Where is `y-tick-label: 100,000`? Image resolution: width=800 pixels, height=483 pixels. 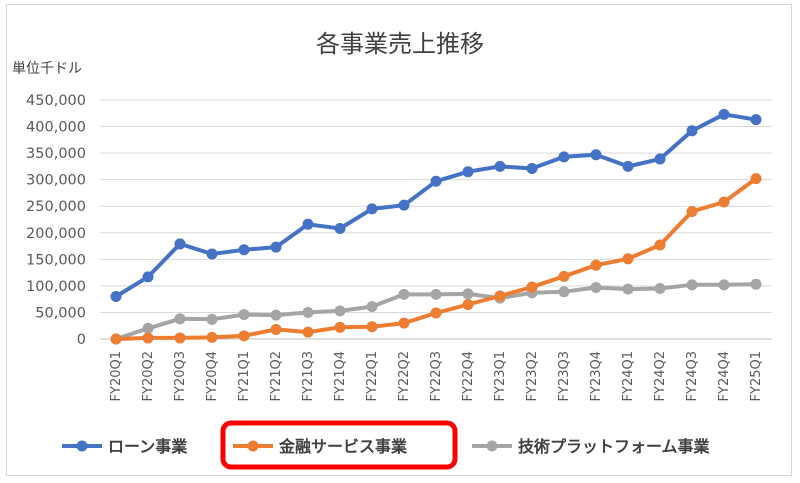 y-tick-label: 100,000 is located at coordinates (56, 287).